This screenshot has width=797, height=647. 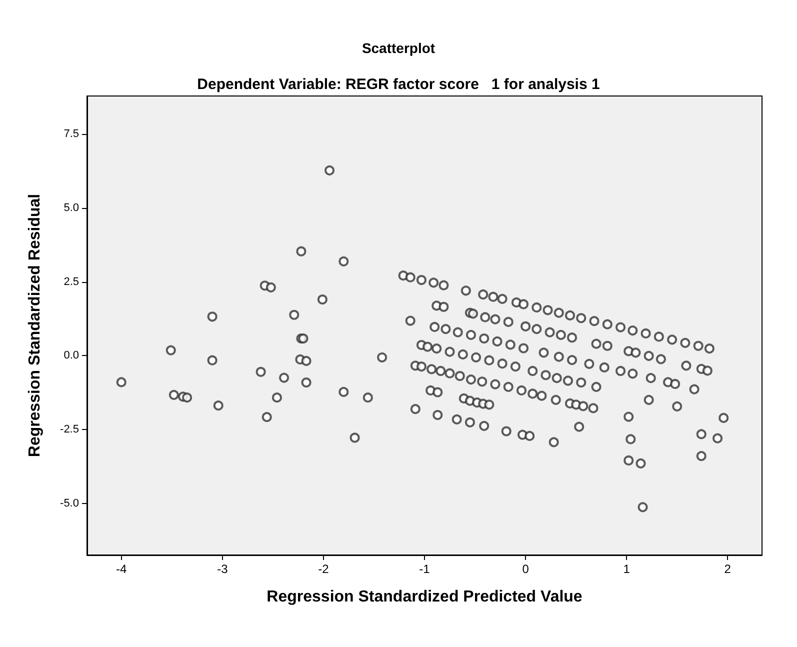 What do you see at coordinates (424, 597) in the screenshot?
I see `x-axis-title: Regression Standardized Predicted Value` at bounding box center [424, 597].